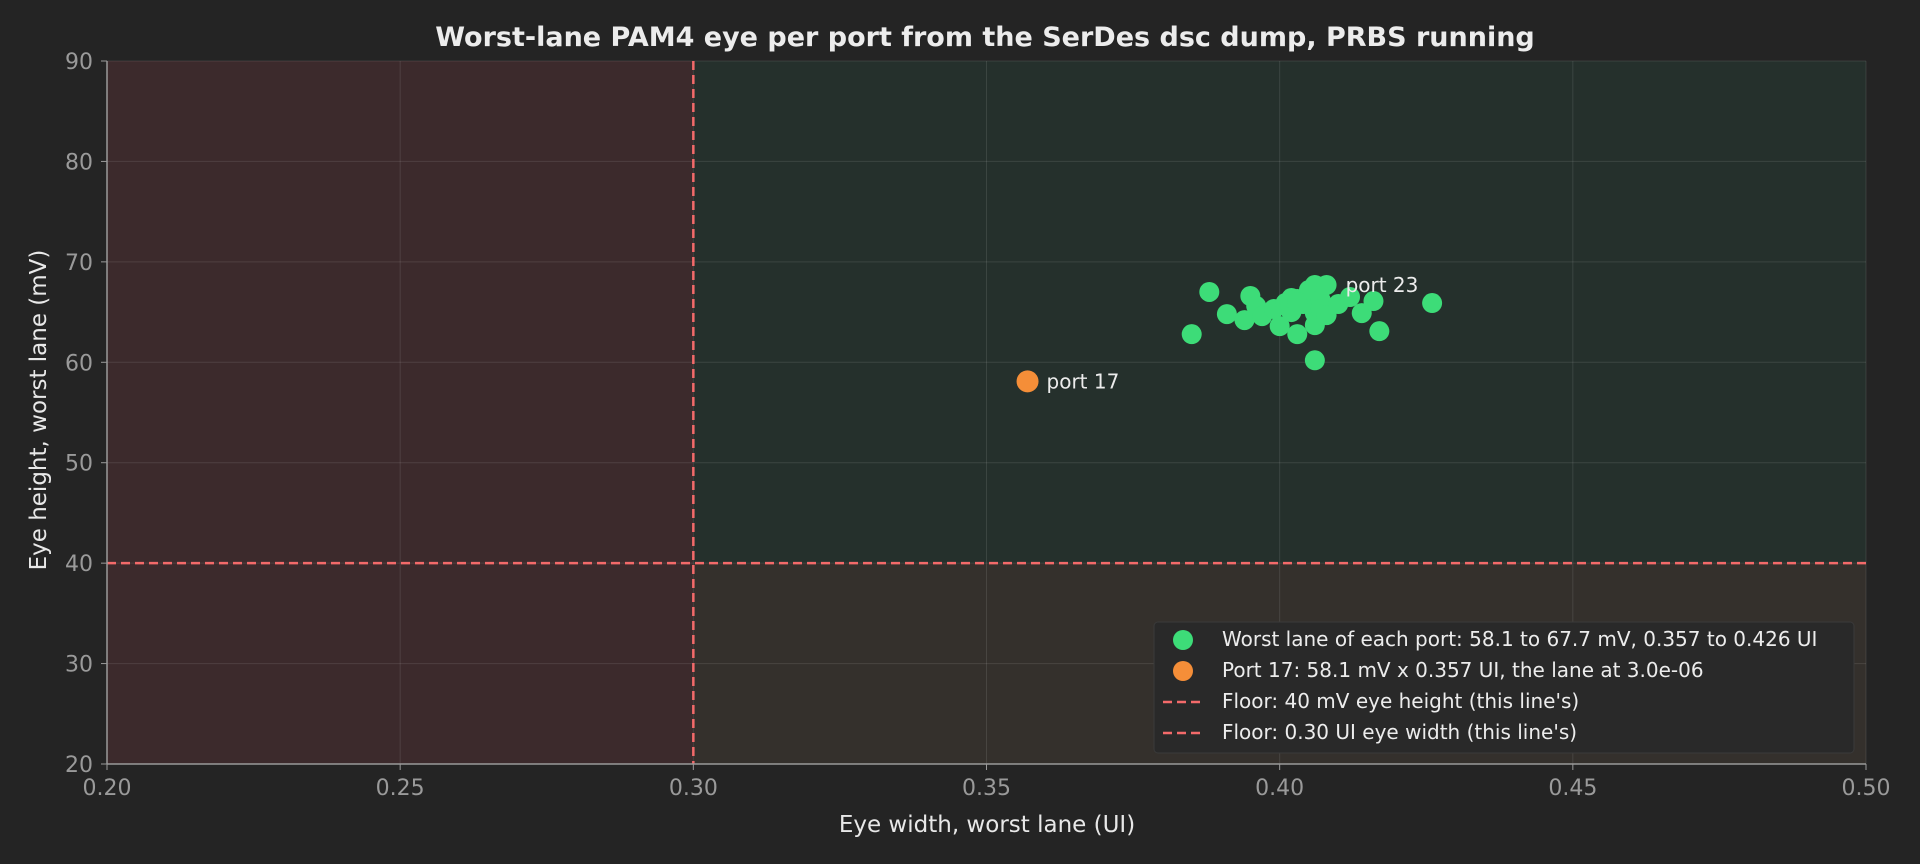  I want to click on legend-marker-ports, so click(1183, 640).